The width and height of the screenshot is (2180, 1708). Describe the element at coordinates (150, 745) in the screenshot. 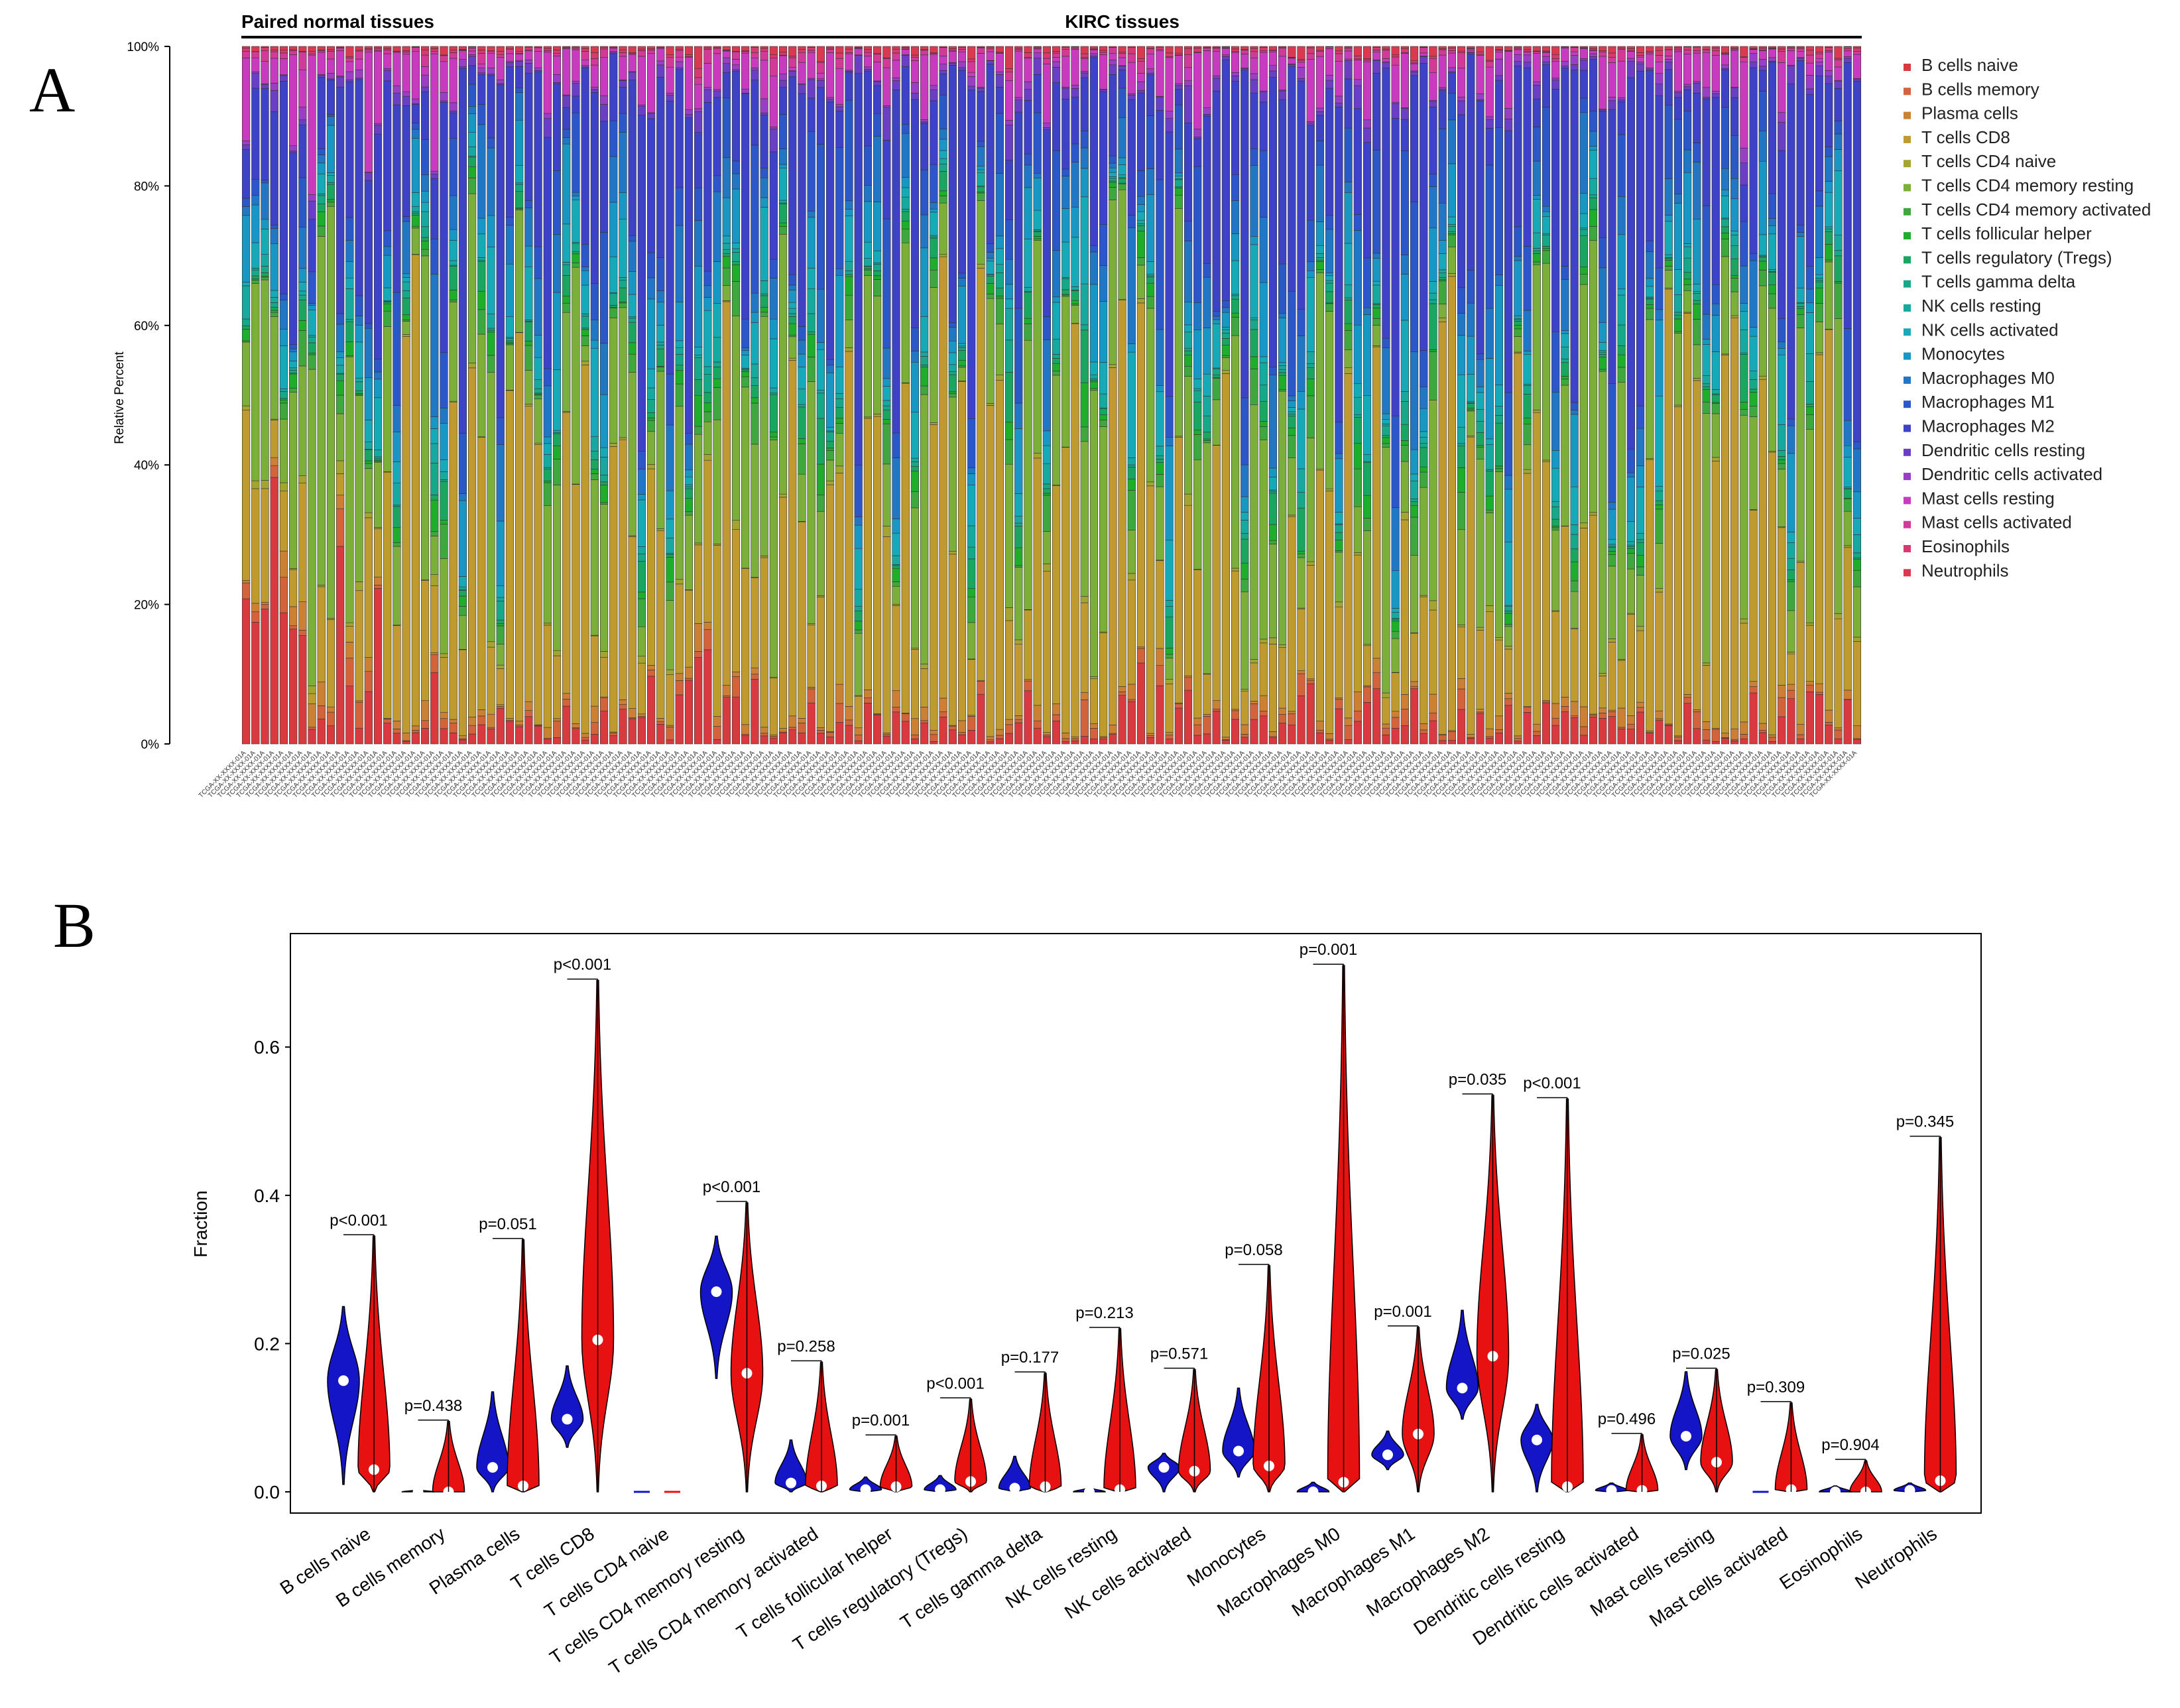

I see `y-tick-label: 0%` at that location.